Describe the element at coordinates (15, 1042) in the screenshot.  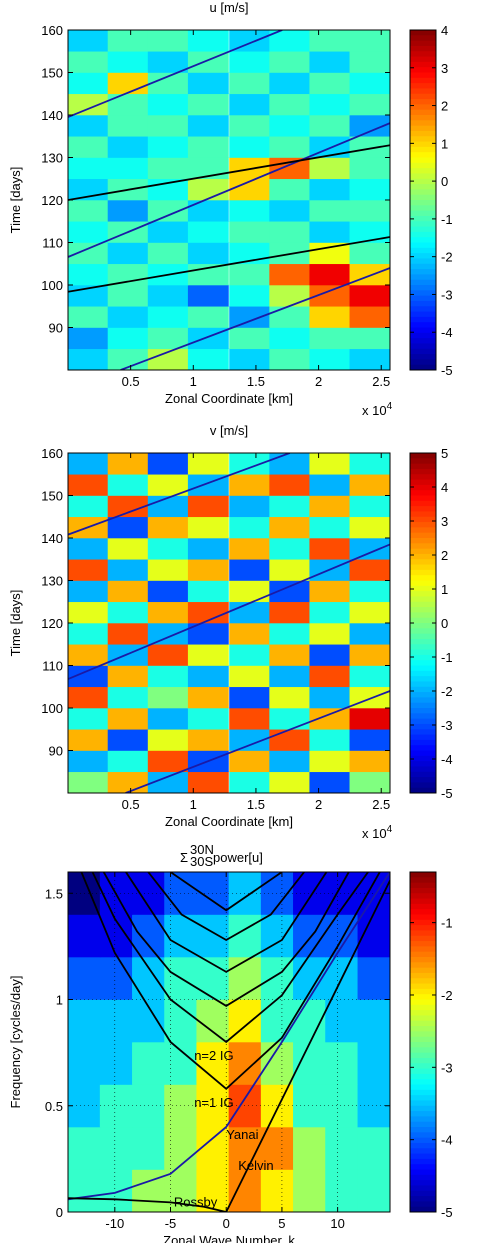
I see `y-axis-label: Frequency [cycles/day]` at that location.